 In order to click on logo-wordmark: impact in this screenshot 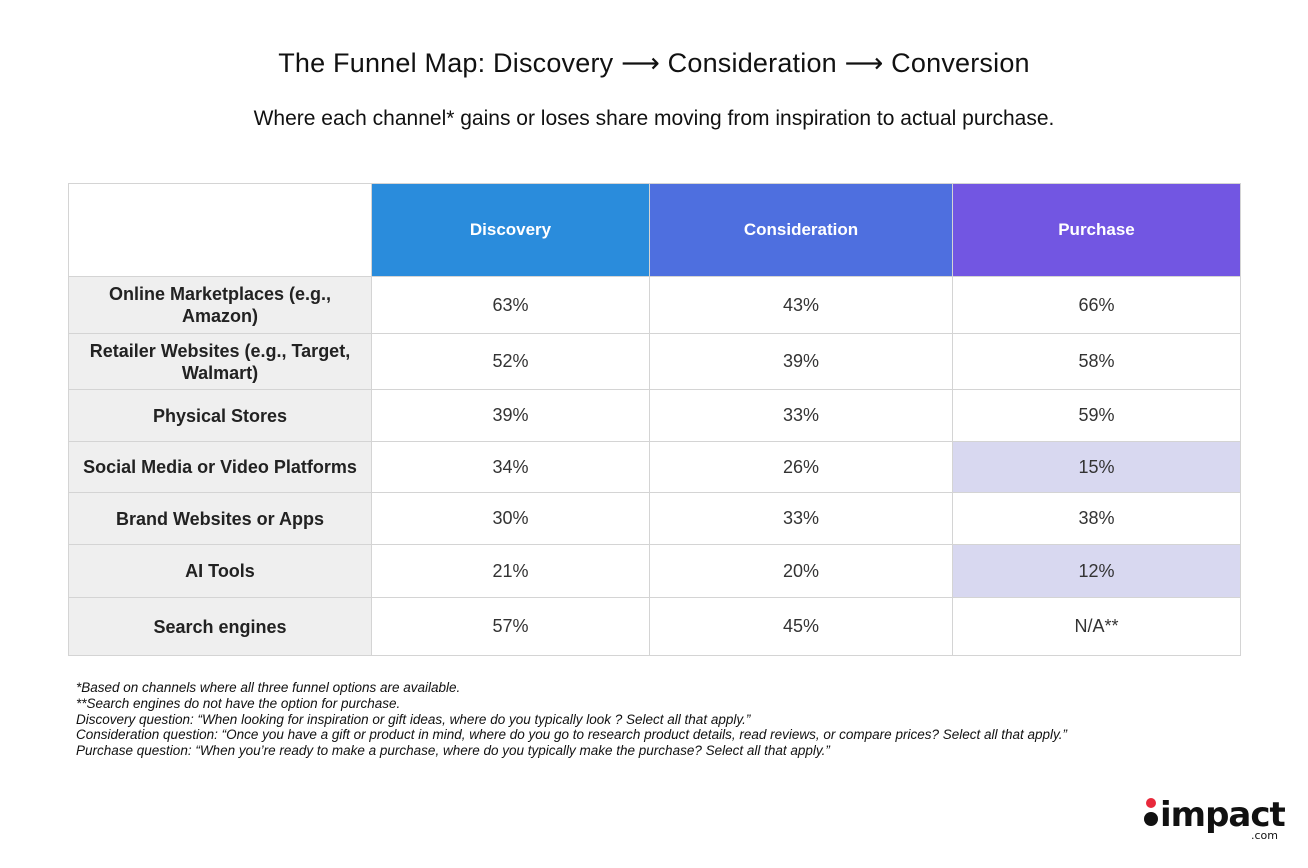, I will do `click(1223, 815)`.